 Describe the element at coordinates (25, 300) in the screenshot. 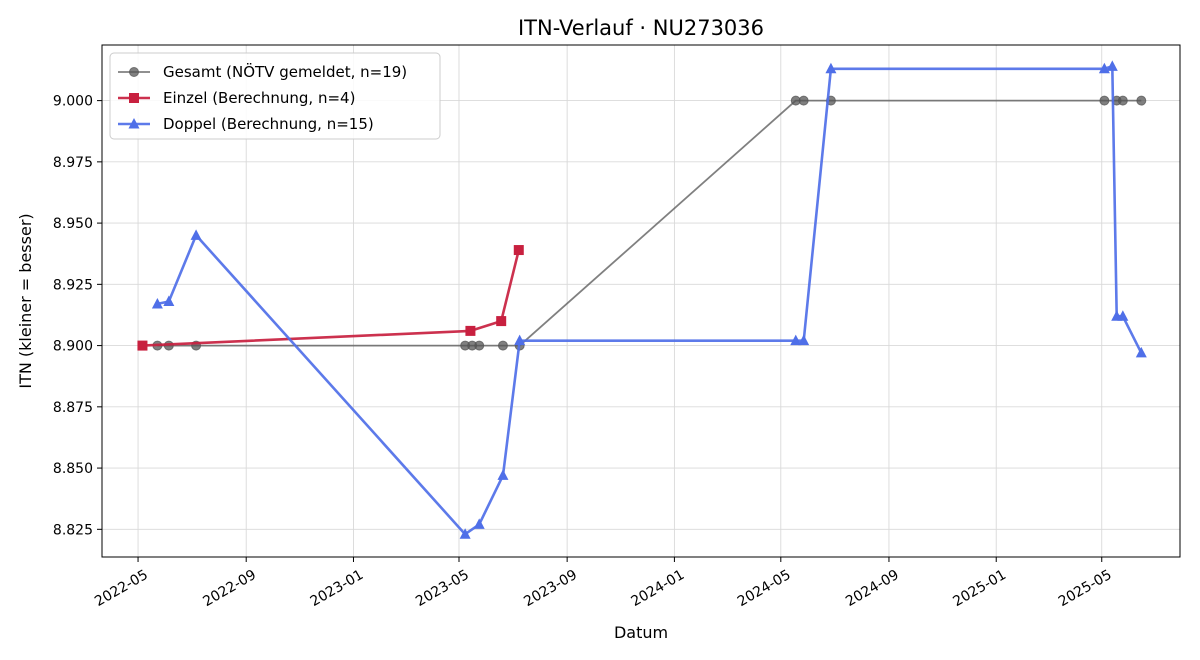

I see `y-axis-label: ITN (kleiner = besser)` at that location.